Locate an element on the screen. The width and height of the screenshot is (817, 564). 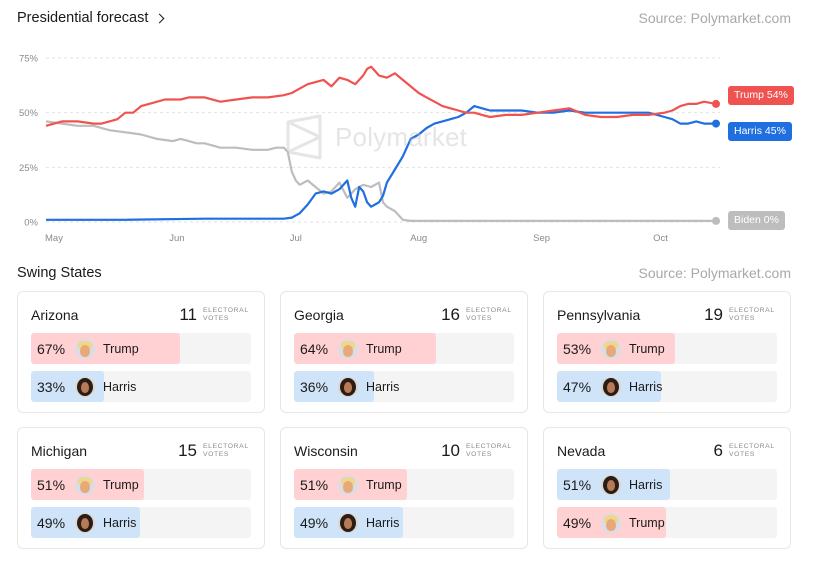
candidate-row-trump: 67% Trump is located at coordinates (141, 348).